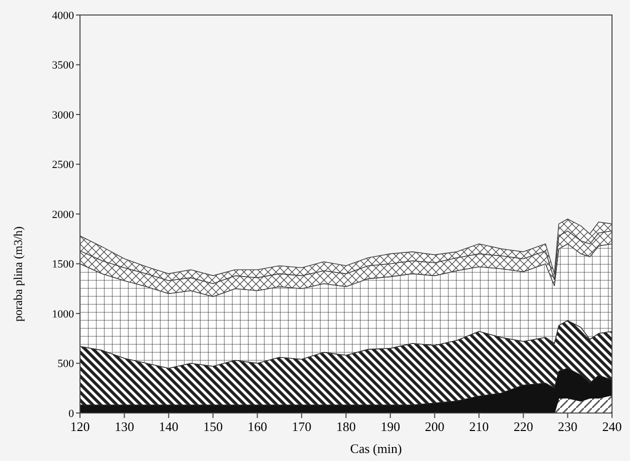 The image size is (630, 461). What do you see at coordinates (71, 414) in the screenshot?
I see `y-tick-label: 0` at bounding box center [71, 414].